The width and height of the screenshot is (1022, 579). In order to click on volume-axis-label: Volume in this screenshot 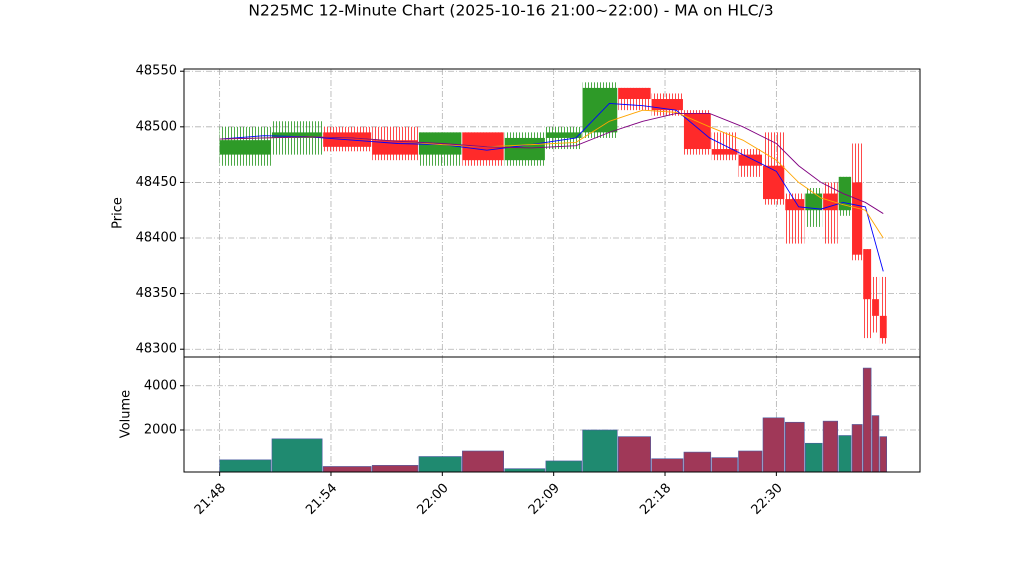, I will do `click(126, 414)`.